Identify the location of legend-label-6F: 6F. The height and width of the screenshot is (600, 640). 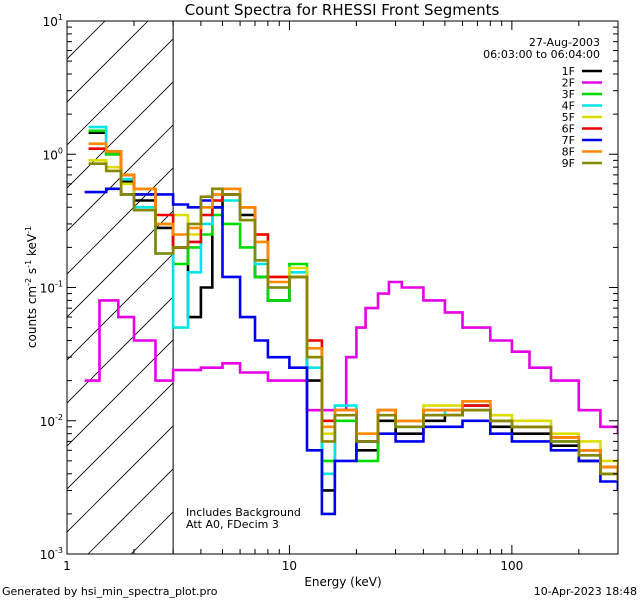
(568, 129).